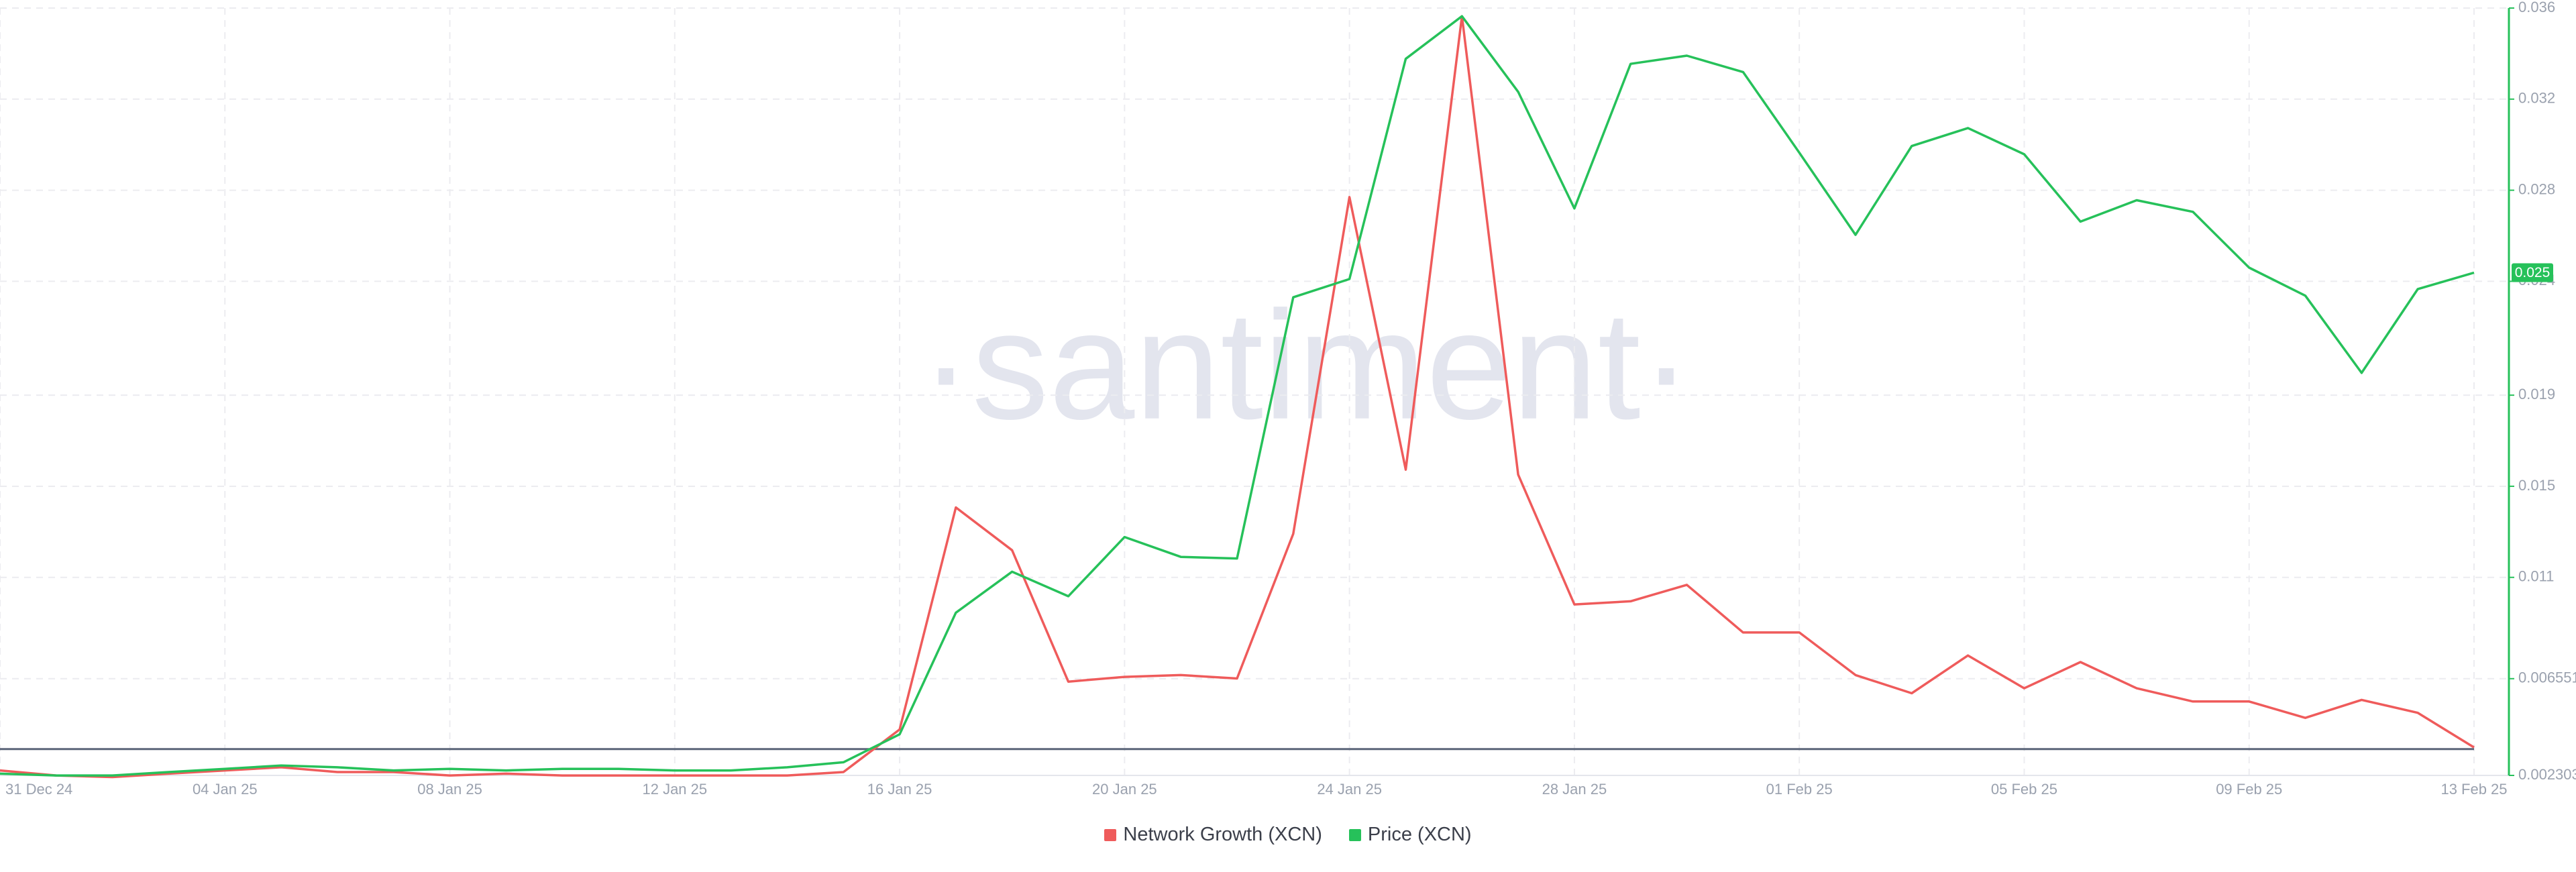 The width and height of the screenshot is (2576, 872). What do you see at coordinates (2536, 576) in the screenshot?
I see `y-tick-label: 0.011` at bounding box center [2536, 576].